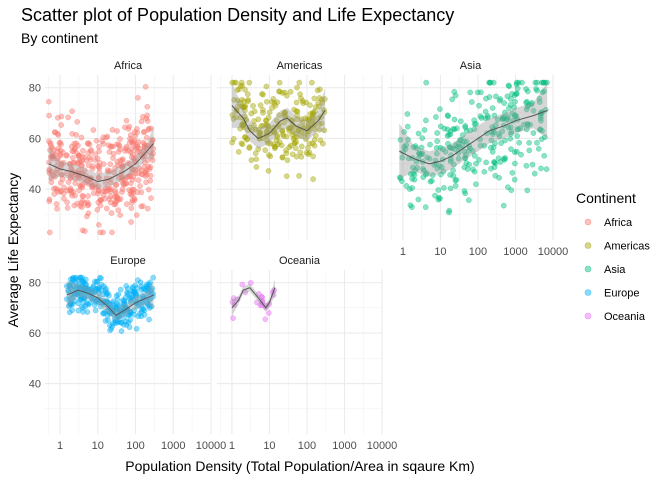 This screenshot has width=672, height=480. I want to click on legend-item-asia: Asia, so click(605, 270).